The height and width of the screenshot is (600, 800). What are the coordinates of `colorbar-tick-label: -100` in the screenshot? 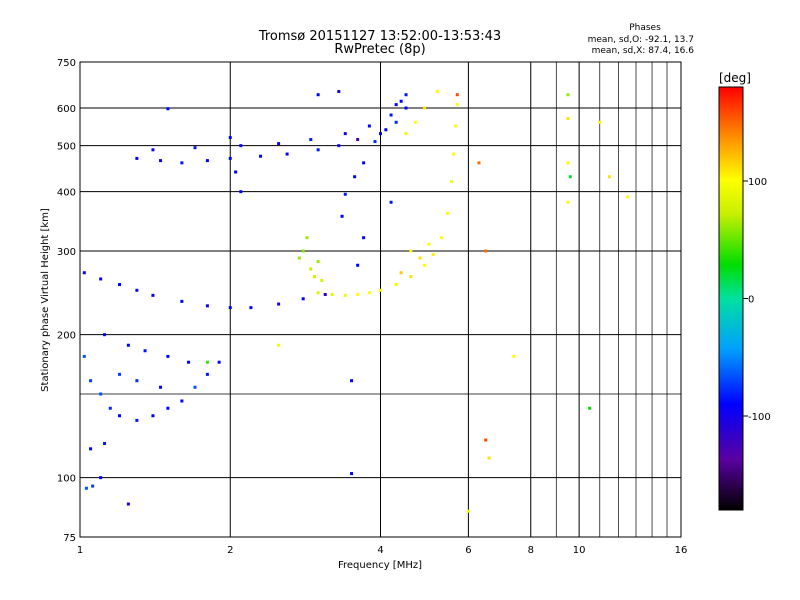 It's located at (759, 417).